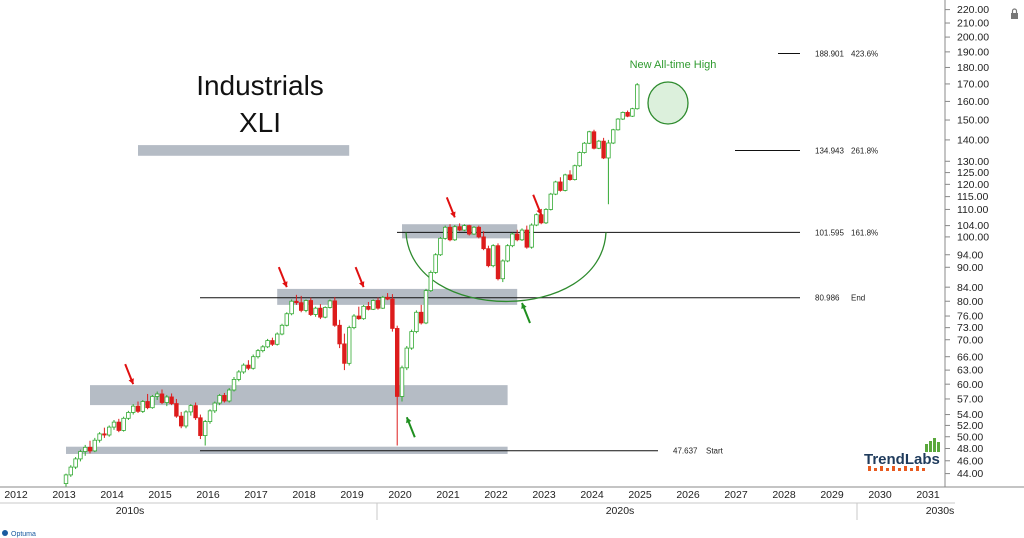  What do you see at coordinates (829, 232) in the screenshot?
I see `fib-level-value: 101.595` at bounding box center [829, 232].